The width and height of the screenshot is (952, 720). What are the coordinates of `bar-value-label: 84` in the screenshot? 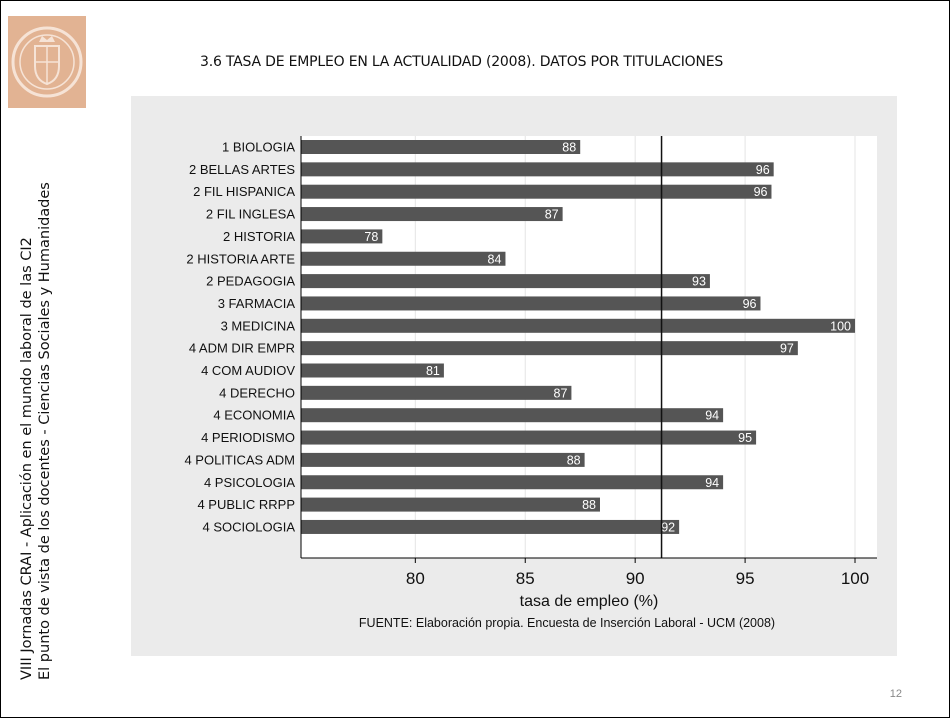 It's located at (495, 259).